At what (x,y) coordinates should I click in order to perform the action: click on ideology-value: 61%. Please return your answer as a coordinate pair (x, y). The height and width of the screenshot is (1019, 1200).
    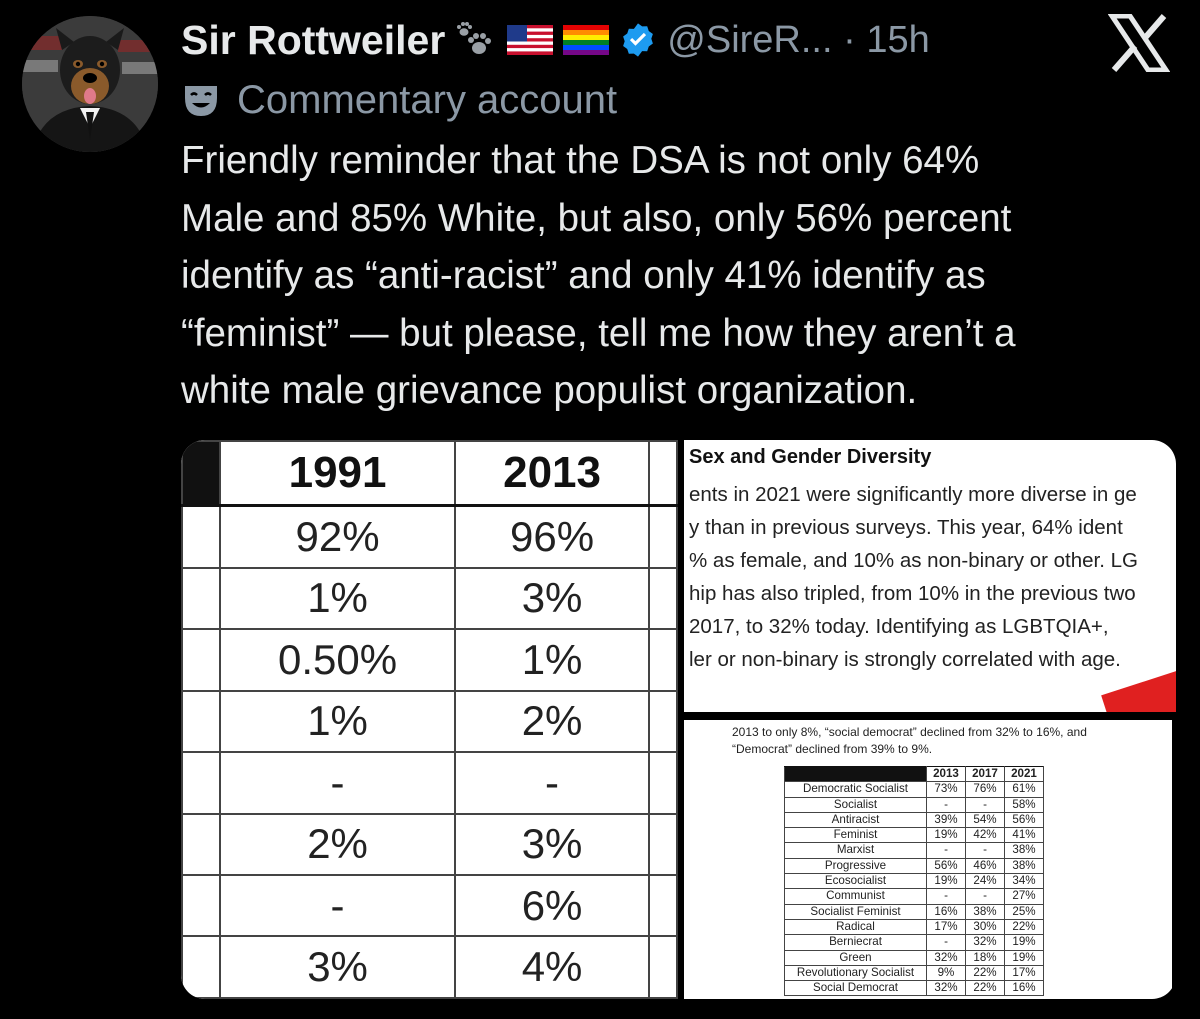
    Looking at the image, I should click on (1024, 789).